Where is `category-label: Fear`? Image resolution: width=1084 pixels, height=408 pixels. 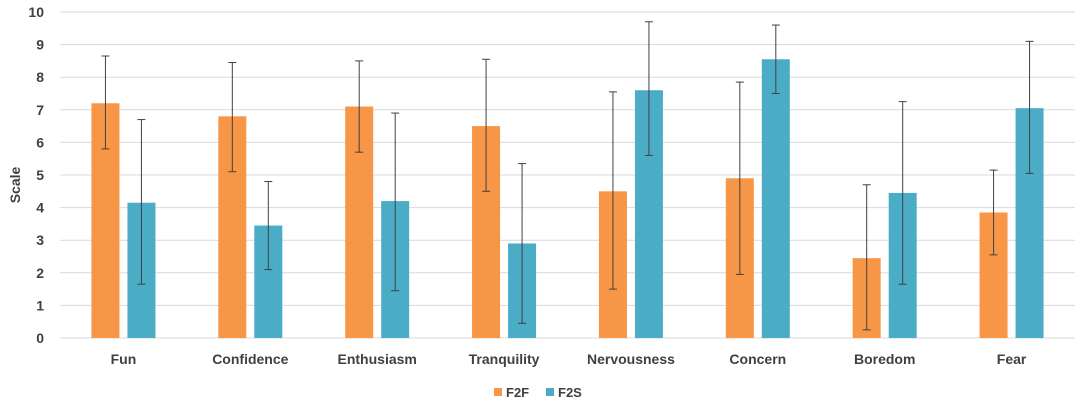
category-label: Fear is located at coordinates (1012, 359).